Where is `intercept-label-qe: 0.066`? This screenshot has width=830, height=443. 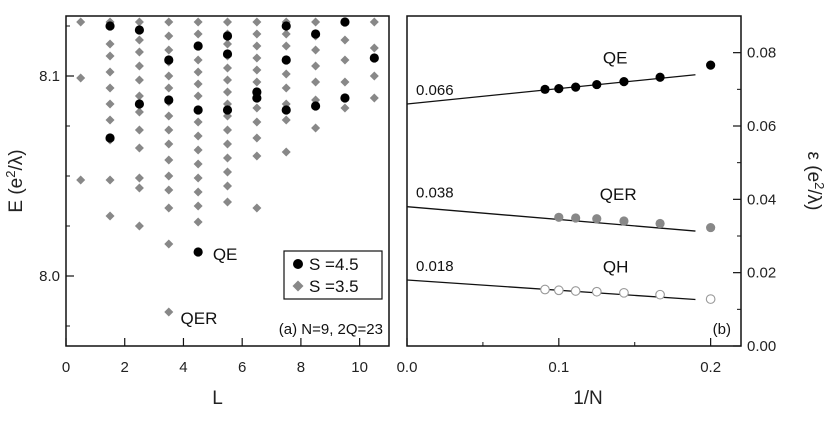 intercept-label-qe: 0.066 is located at coordinates (435, 90).